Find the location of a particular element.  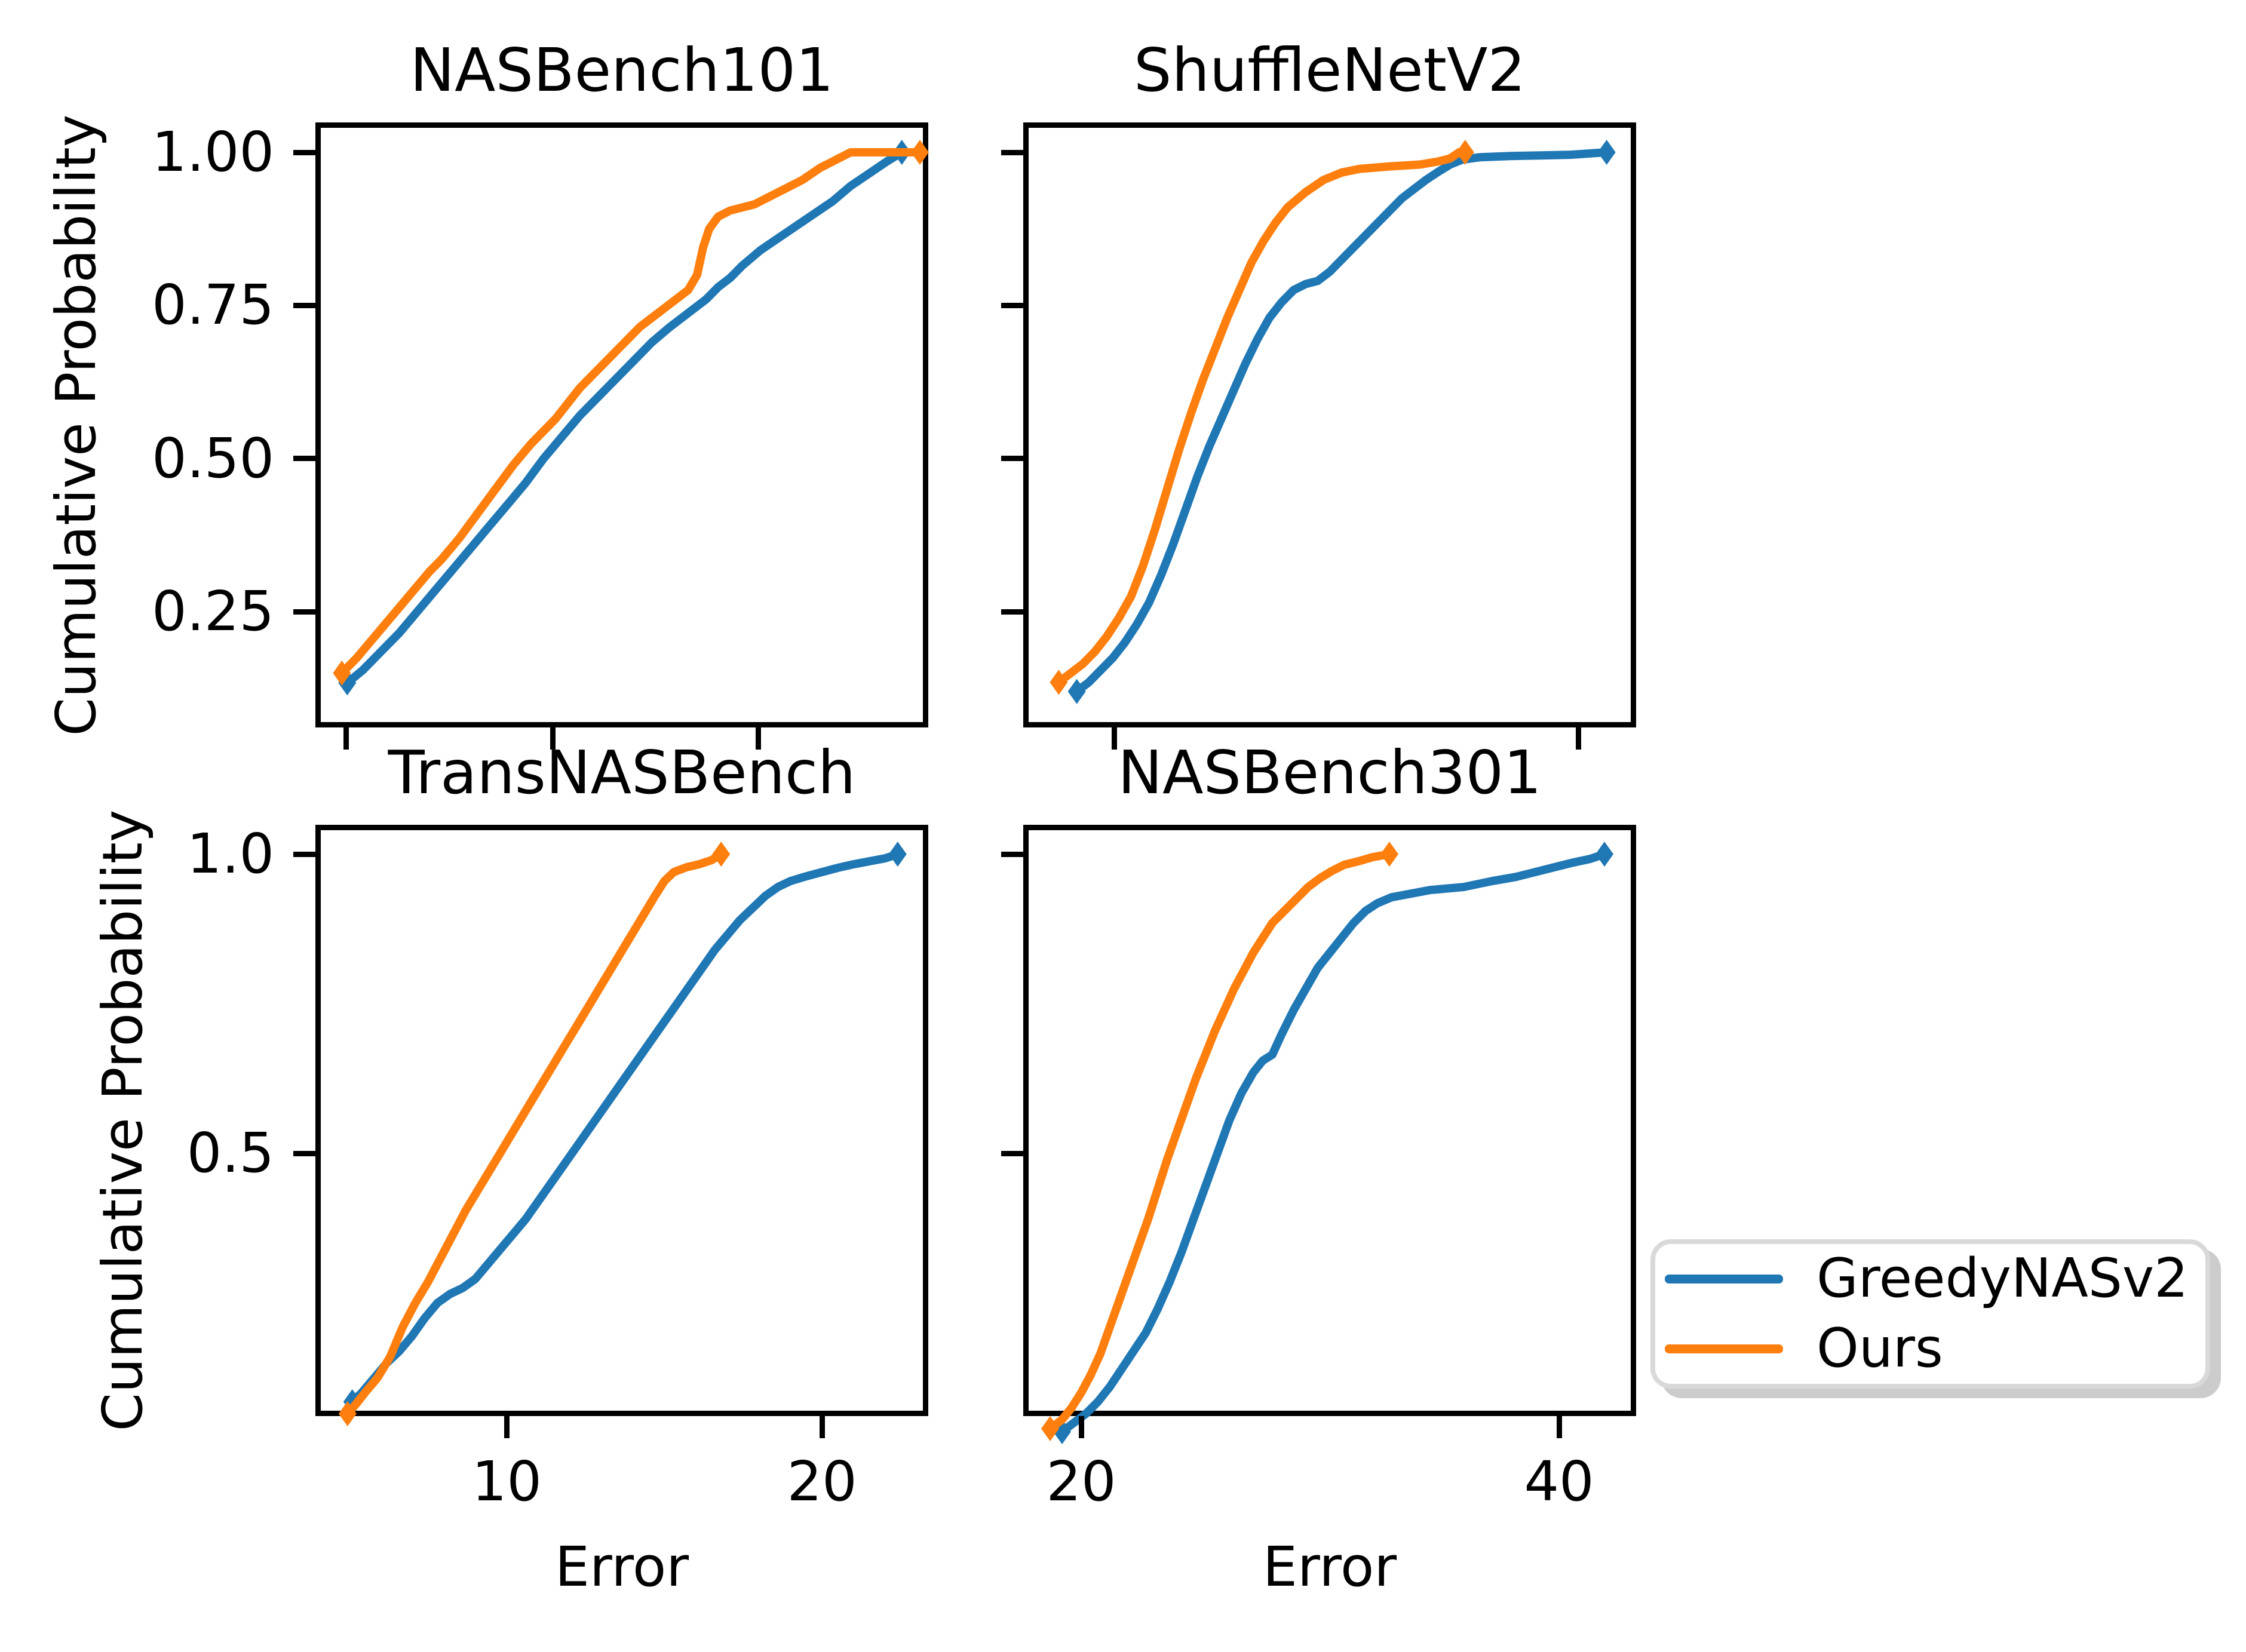

subplot-title-nasbench301: NASBench301 is located at coordinates (1330, 772).